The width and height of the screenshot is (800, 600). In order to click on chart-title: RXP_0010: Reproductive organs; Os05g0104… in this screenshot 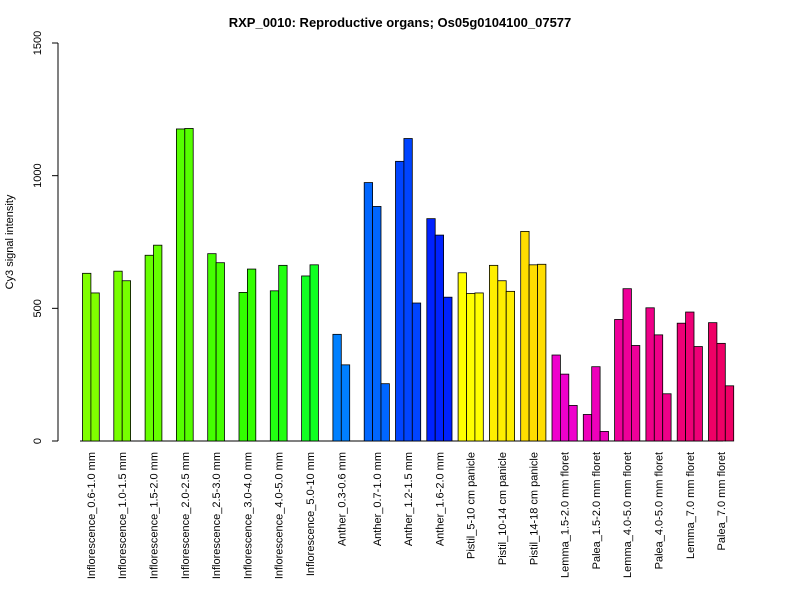, I will do `click(400, 22)`.